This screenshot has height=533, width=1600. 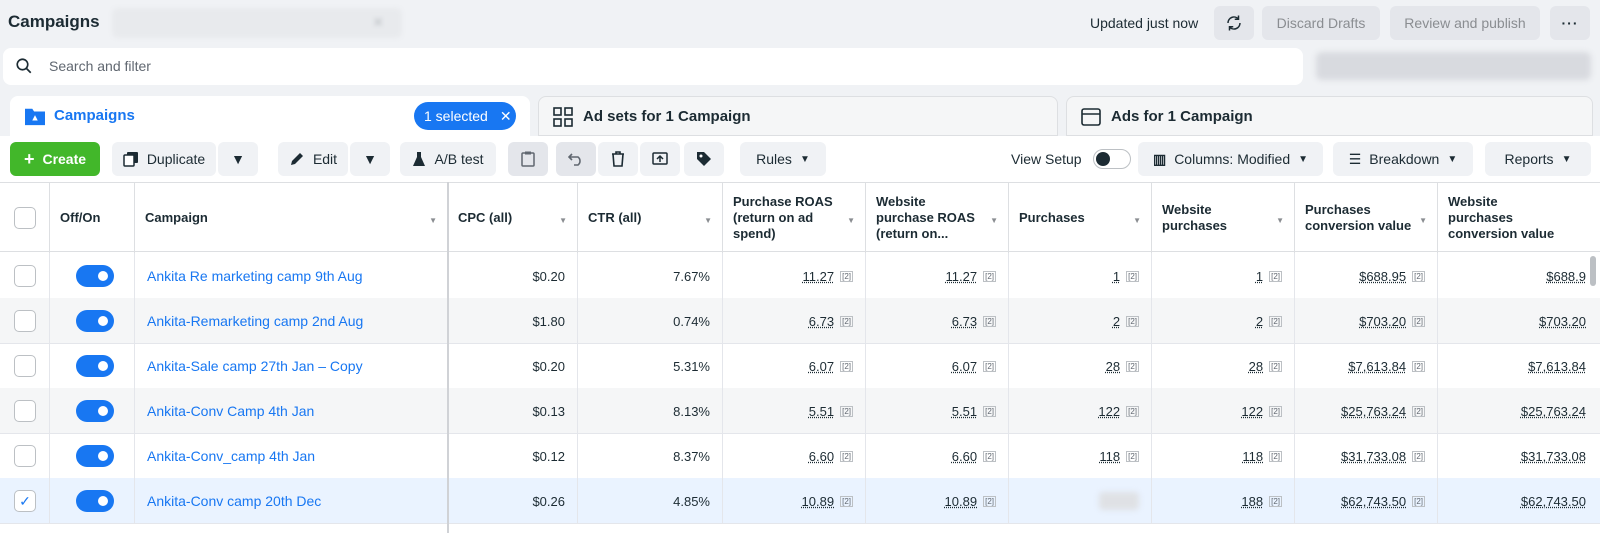 I want to click on header-purchase-roas: Purchase ROAS (return on ad spend) ▼, so click(x=794, y=218).